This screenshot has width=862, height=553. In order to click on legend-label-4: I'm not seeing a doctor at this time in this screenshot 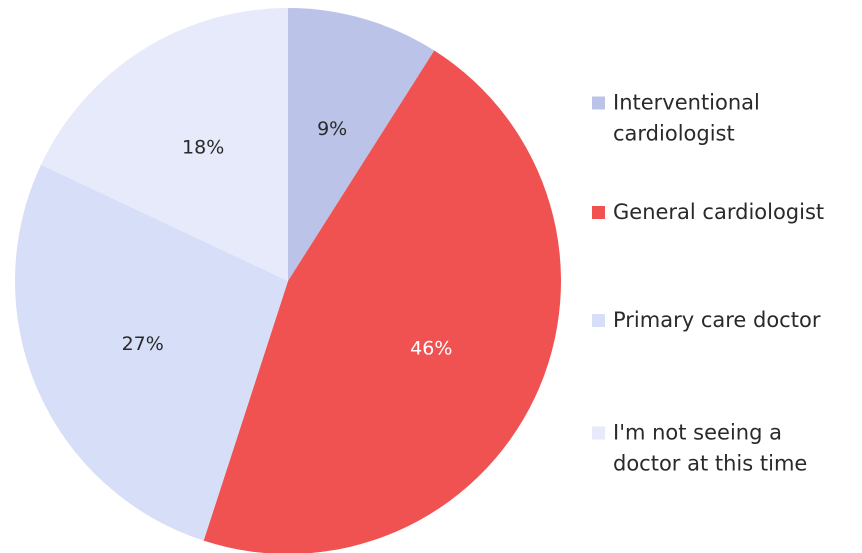, I will do `click(710, 448)`.